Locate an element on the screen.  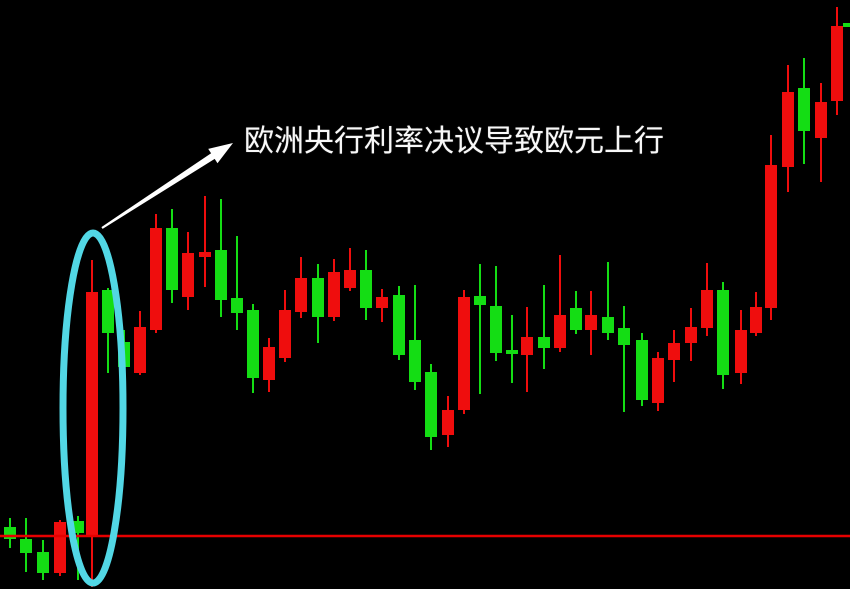
highlight-ellipse is located at coordinates (93, 408).